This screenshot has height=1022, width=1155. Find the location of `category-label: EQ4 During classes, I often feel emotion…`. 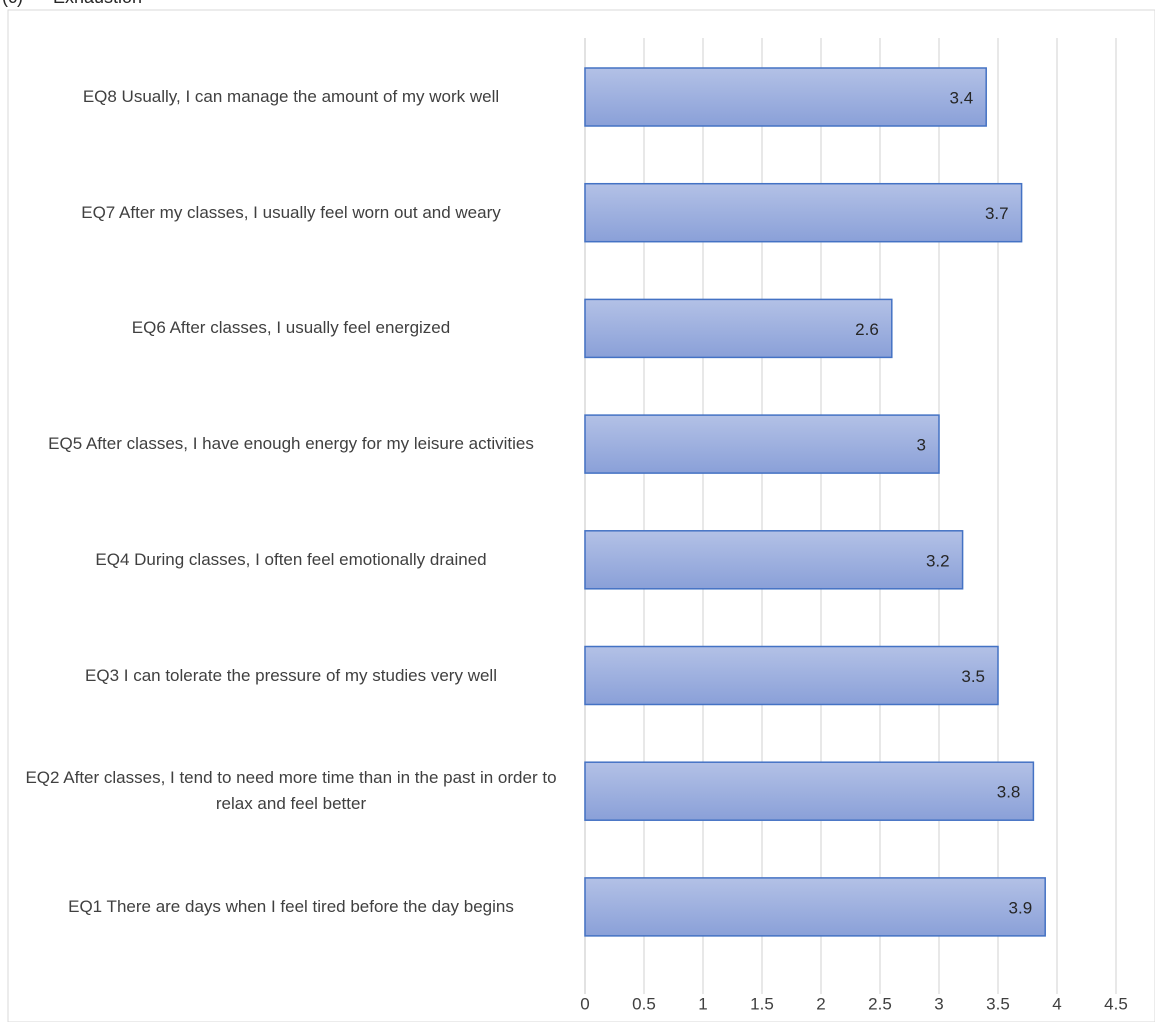

category-label: EQ4 During classes, I often feel emotion… is located at coordinates (291, 559).